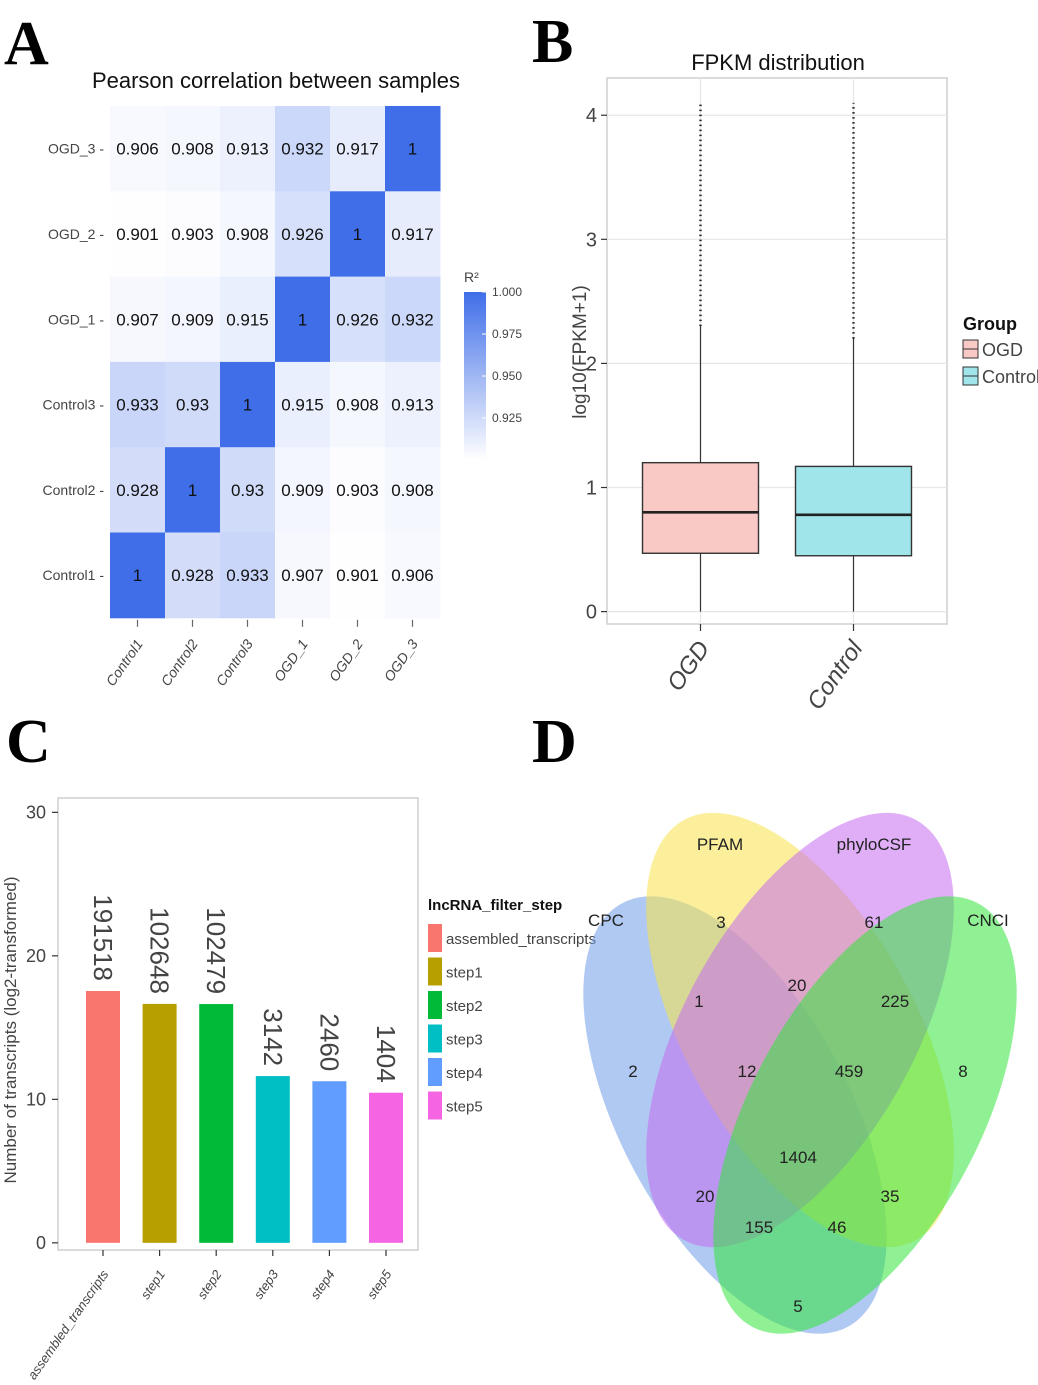 This screenshot has height=1385, width=1038. Describe the element at coordinates (606, 920) in the screenshot. I see `venn-set-label: CPC` at that location.